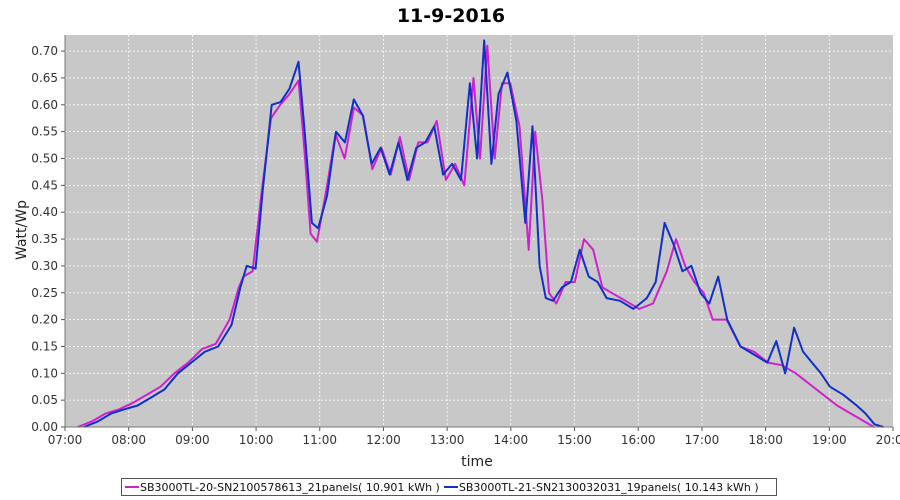 This screenshot has width=900, height=500. Describe the element at coordinates (44, 346) in the screenshot. I see `y-tick-label: 0.15` at that location.